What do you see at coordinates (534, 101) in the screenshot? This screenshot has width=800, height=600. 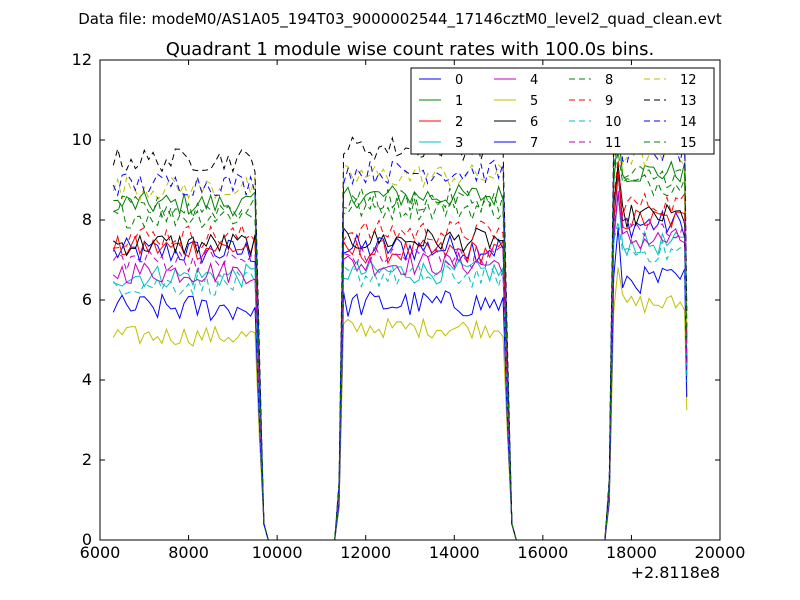 I see `legend-label-5: 5` at bounding box center [534, 101].